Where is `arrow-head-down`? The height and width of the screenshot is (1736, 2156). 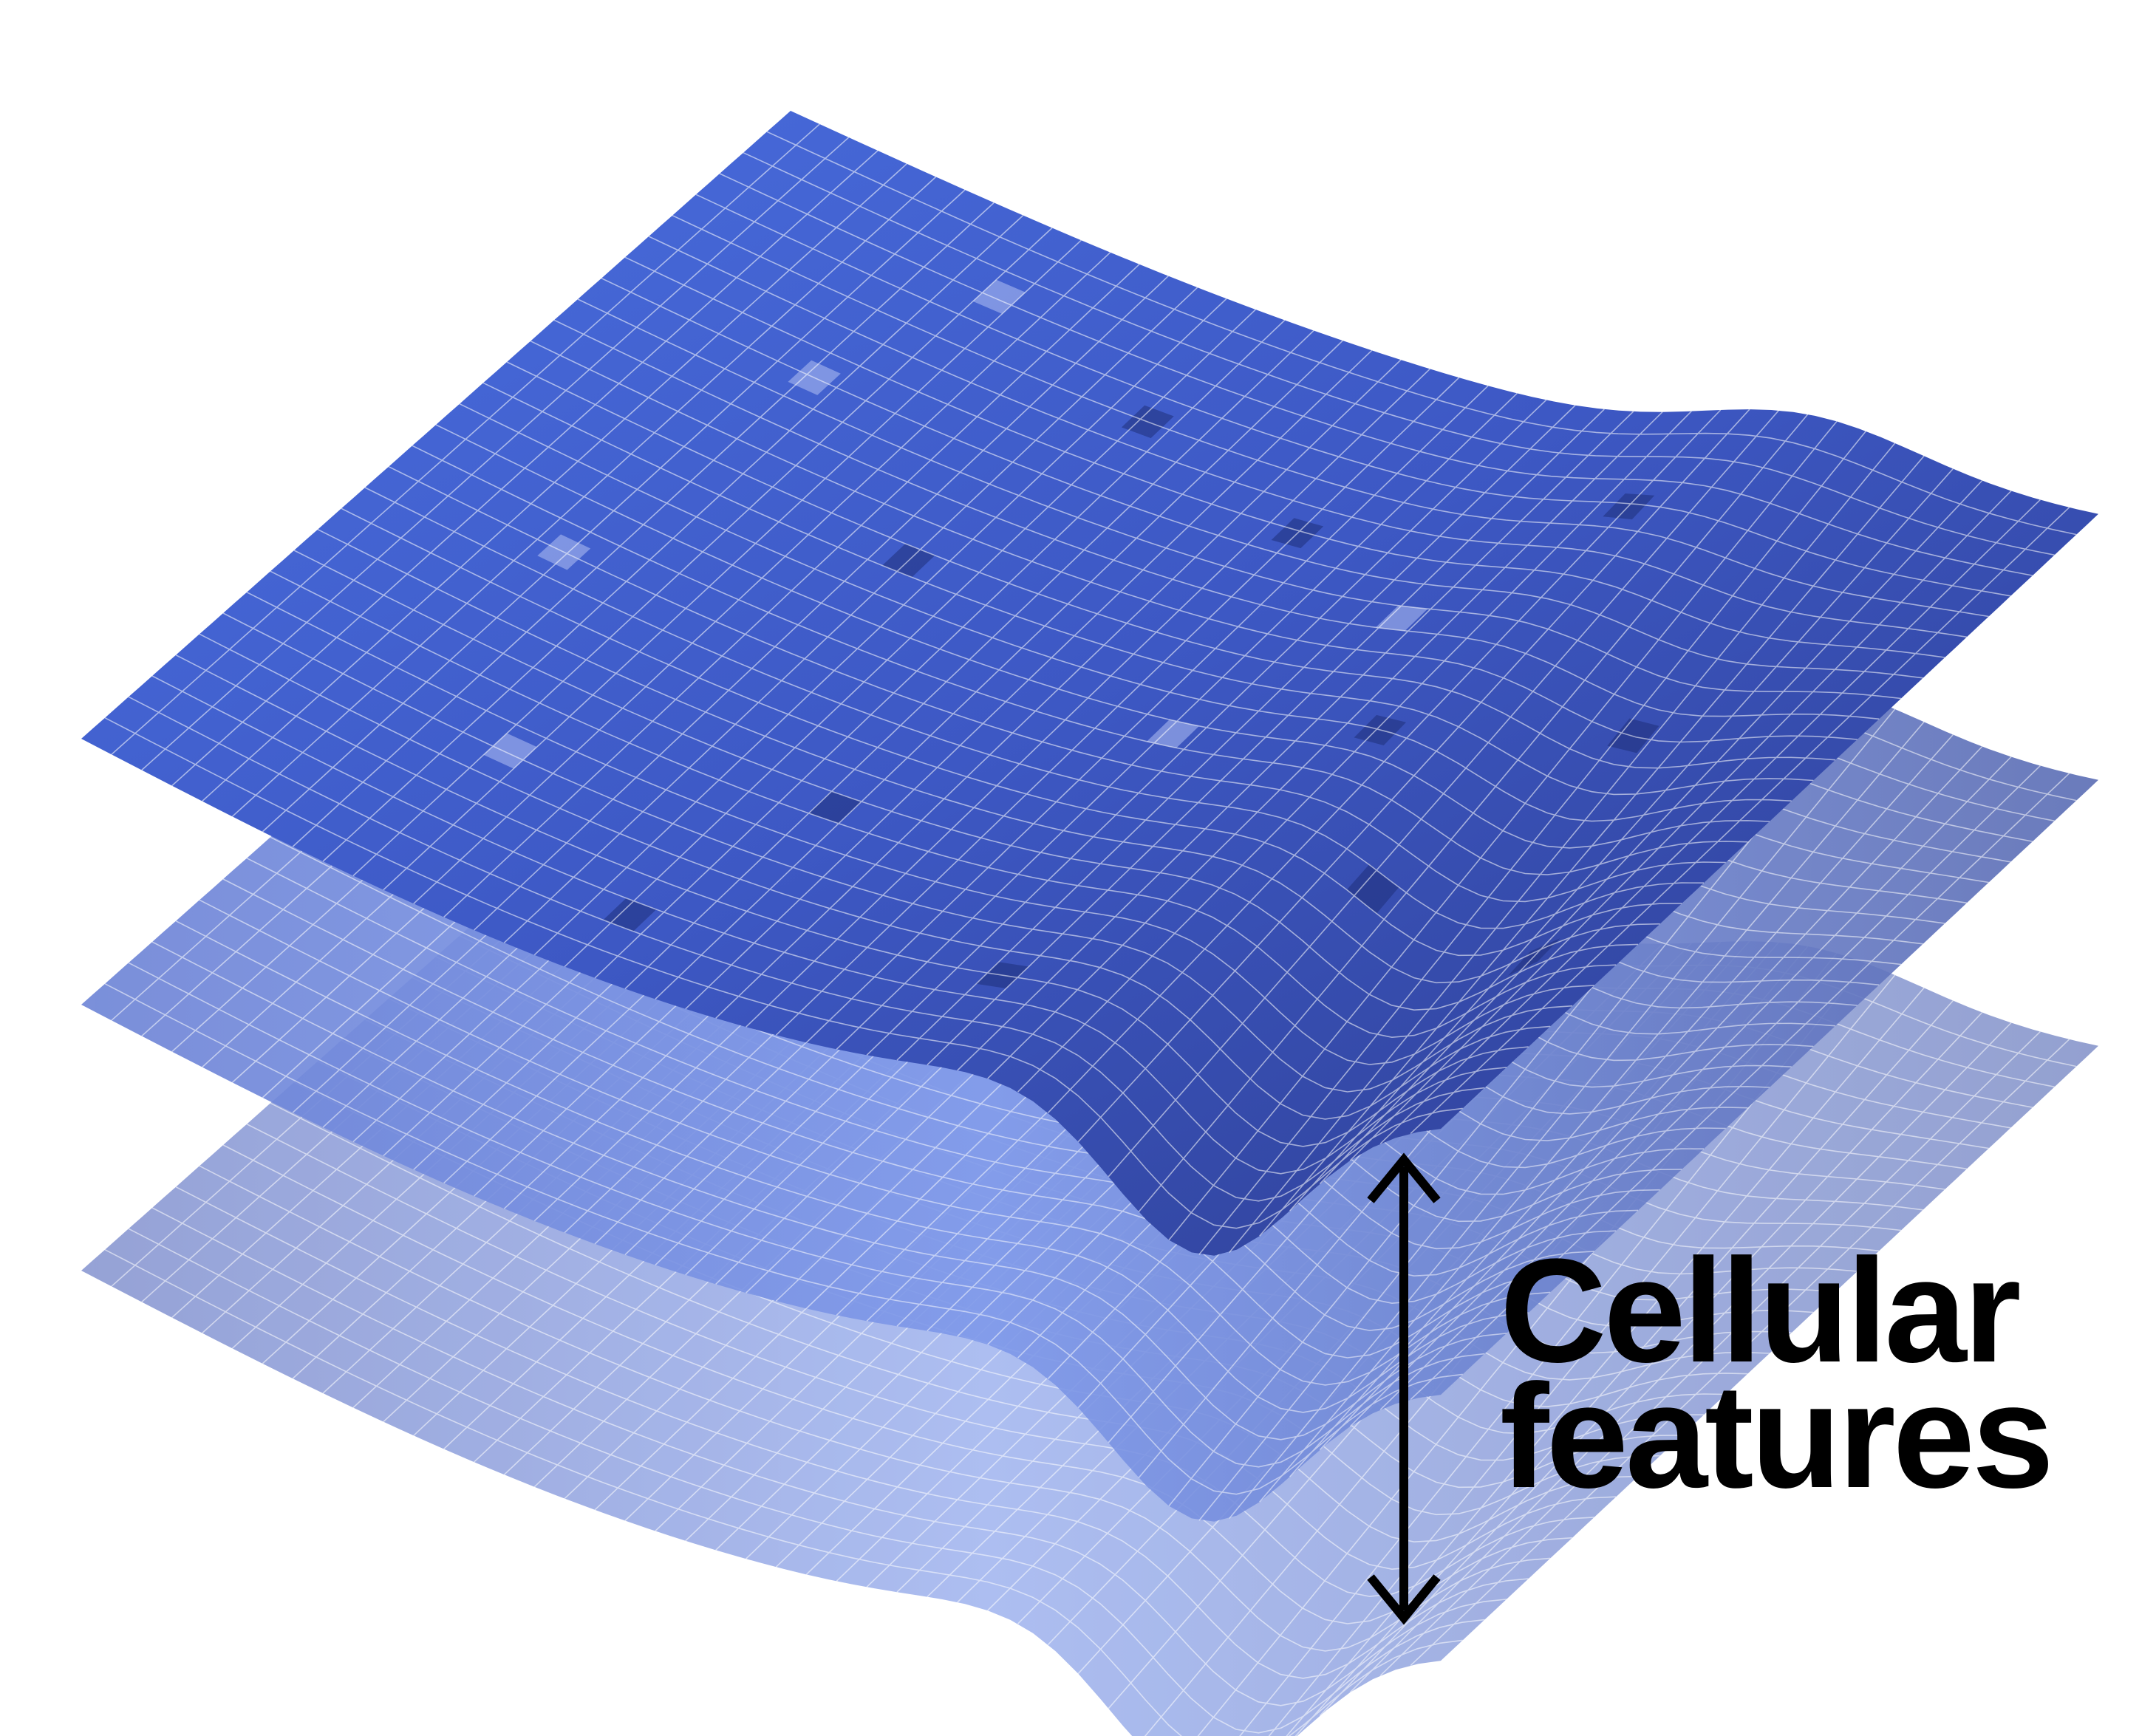
arrow-head-down is located at coordinates (1404, 1599).